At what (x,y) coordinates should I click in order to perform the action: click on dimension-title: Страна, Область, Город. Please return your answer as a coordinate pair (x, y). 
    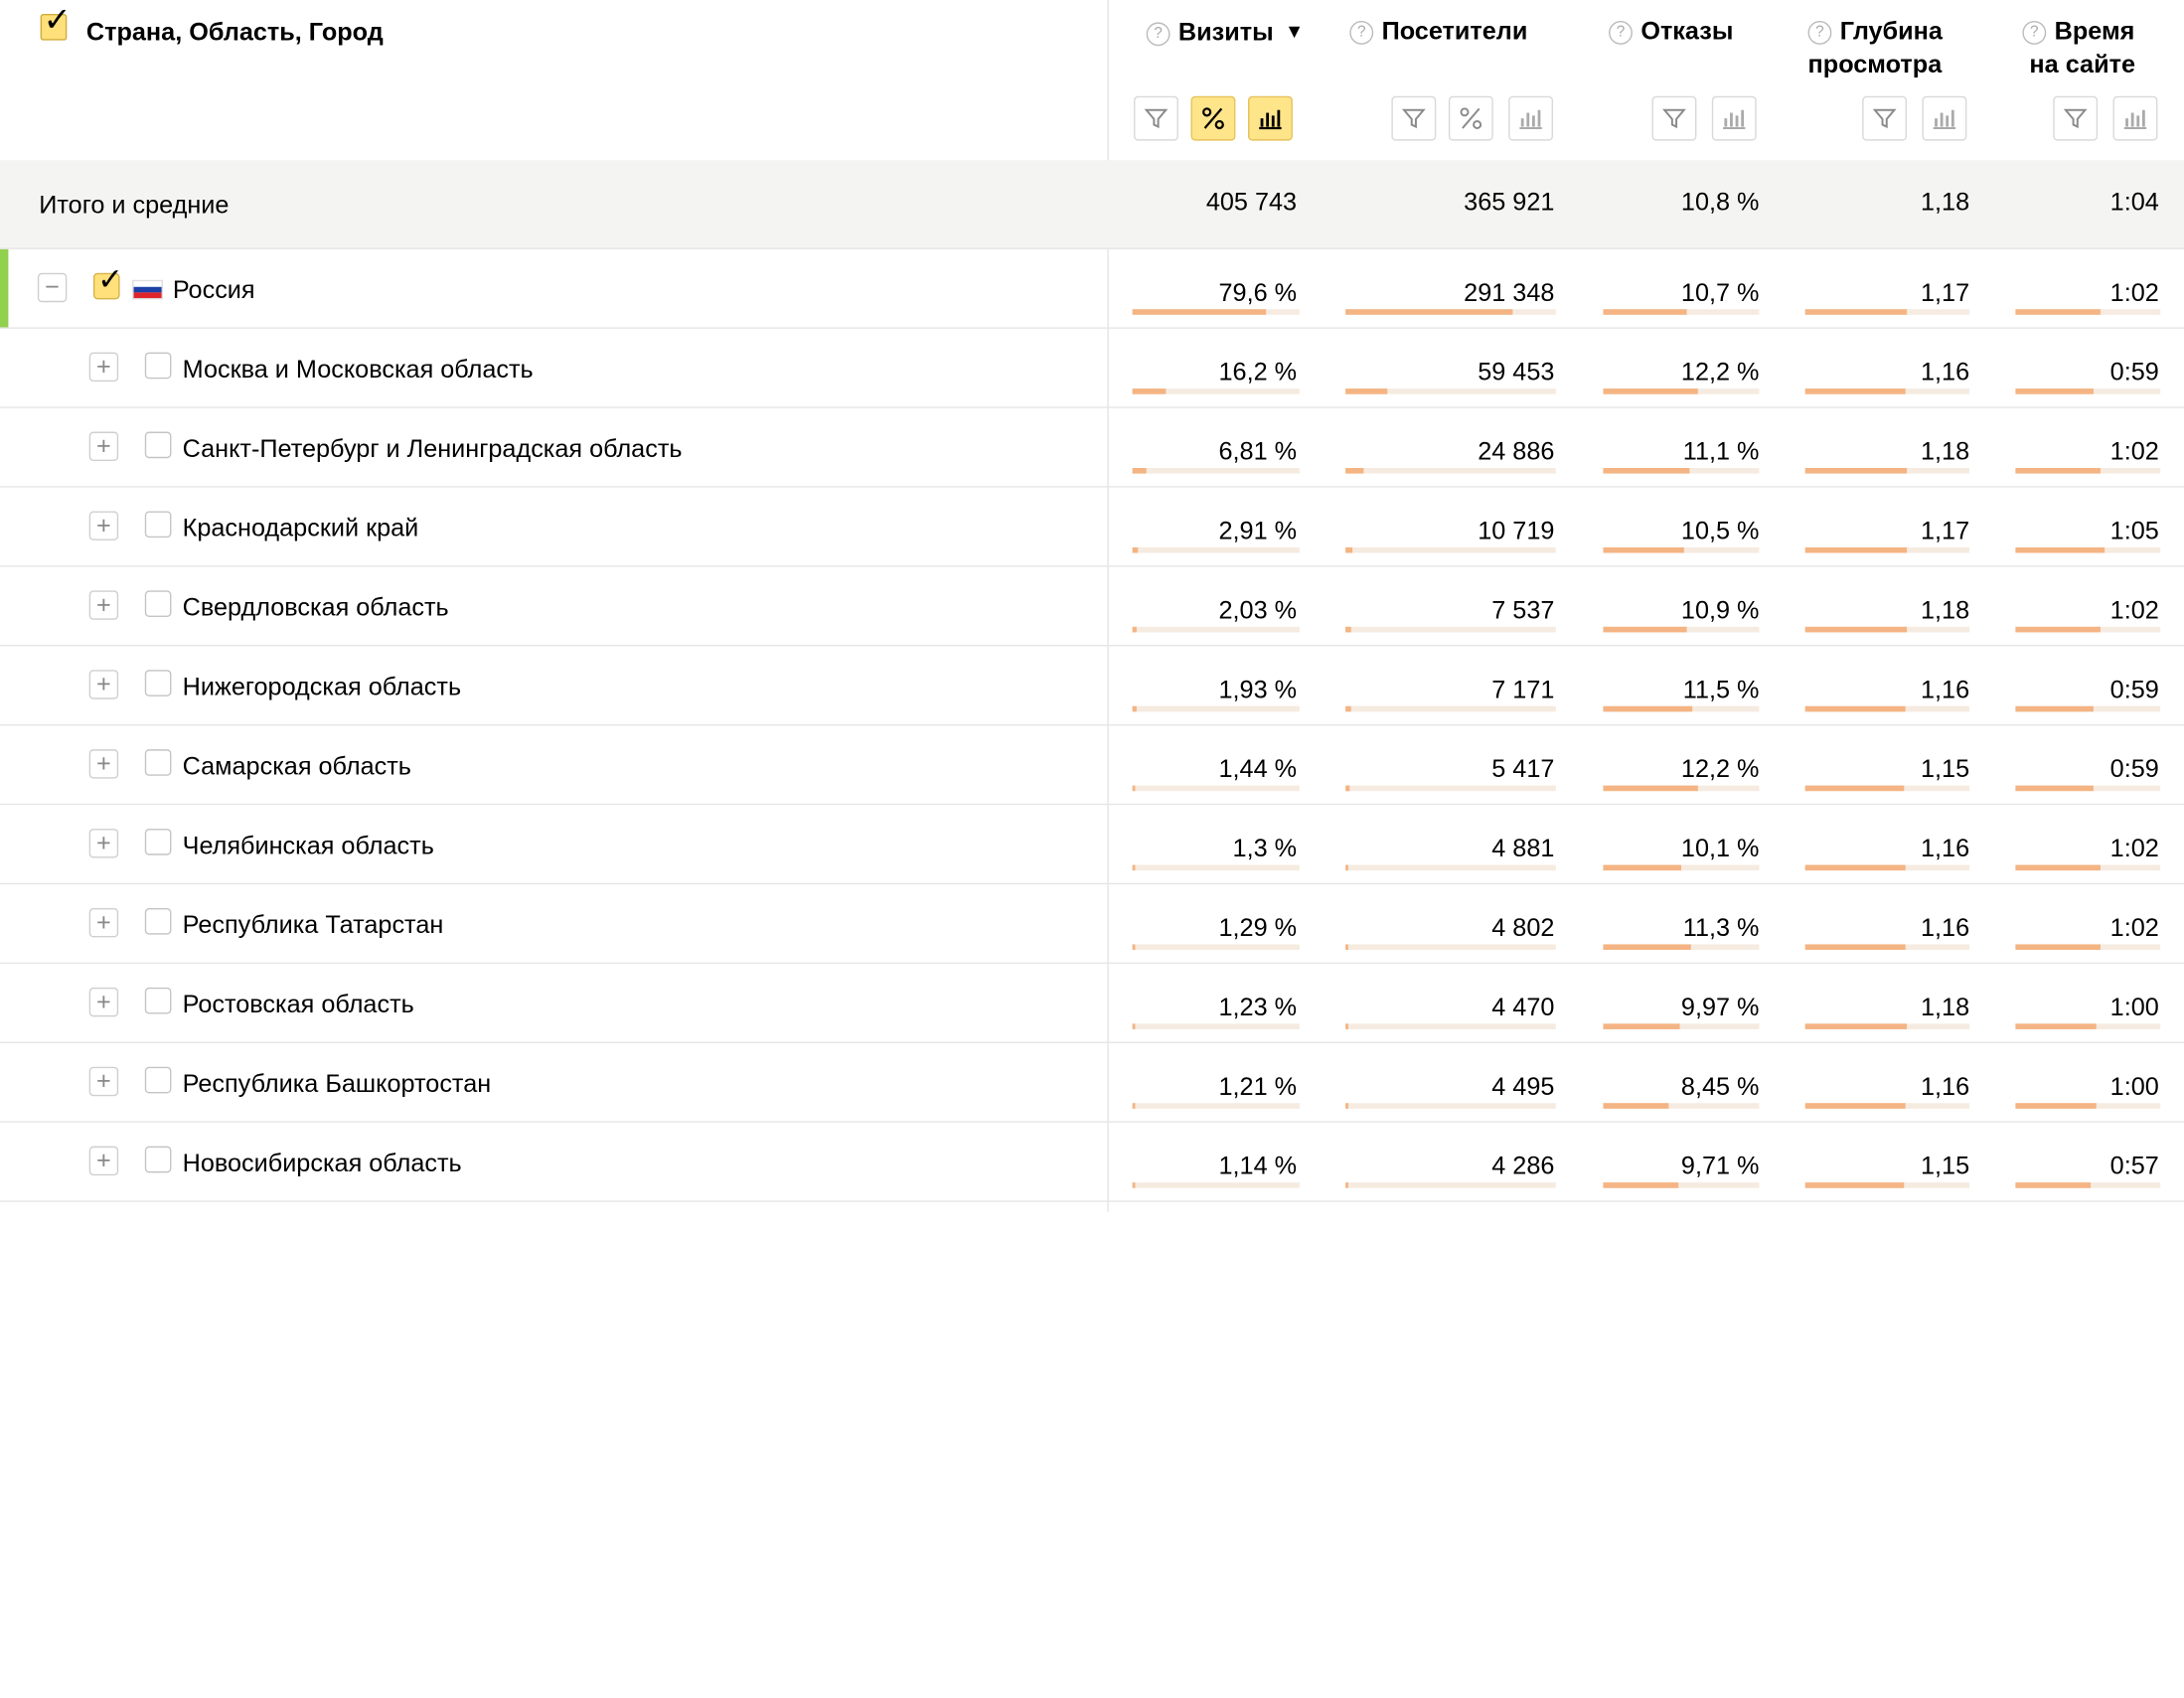
    Looking at the image, I should click on (234, 32).